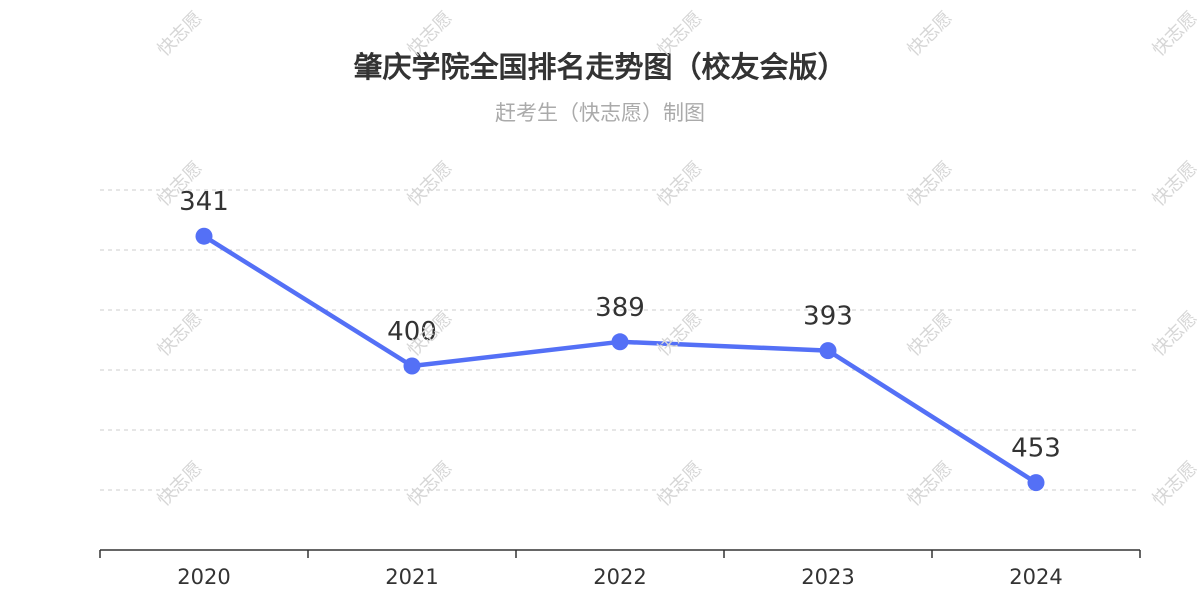 The image size is (1200, 600). Describe the element at coordinates (1036, 449) in the screenshot. I see `data-label: 453` at that location.